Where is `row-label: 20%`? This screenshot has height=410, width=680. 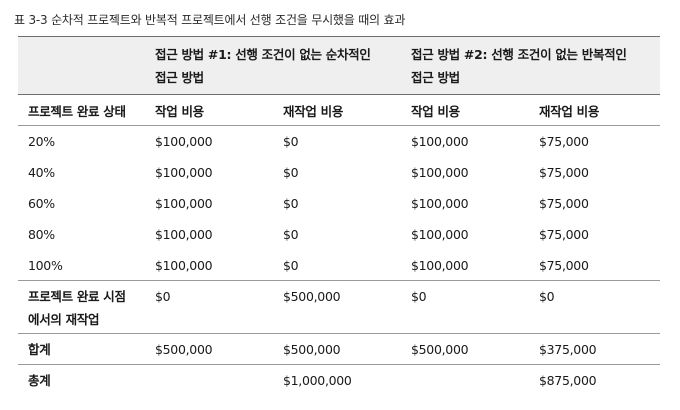 row-label: 20% is located at coordinates (41, 141).